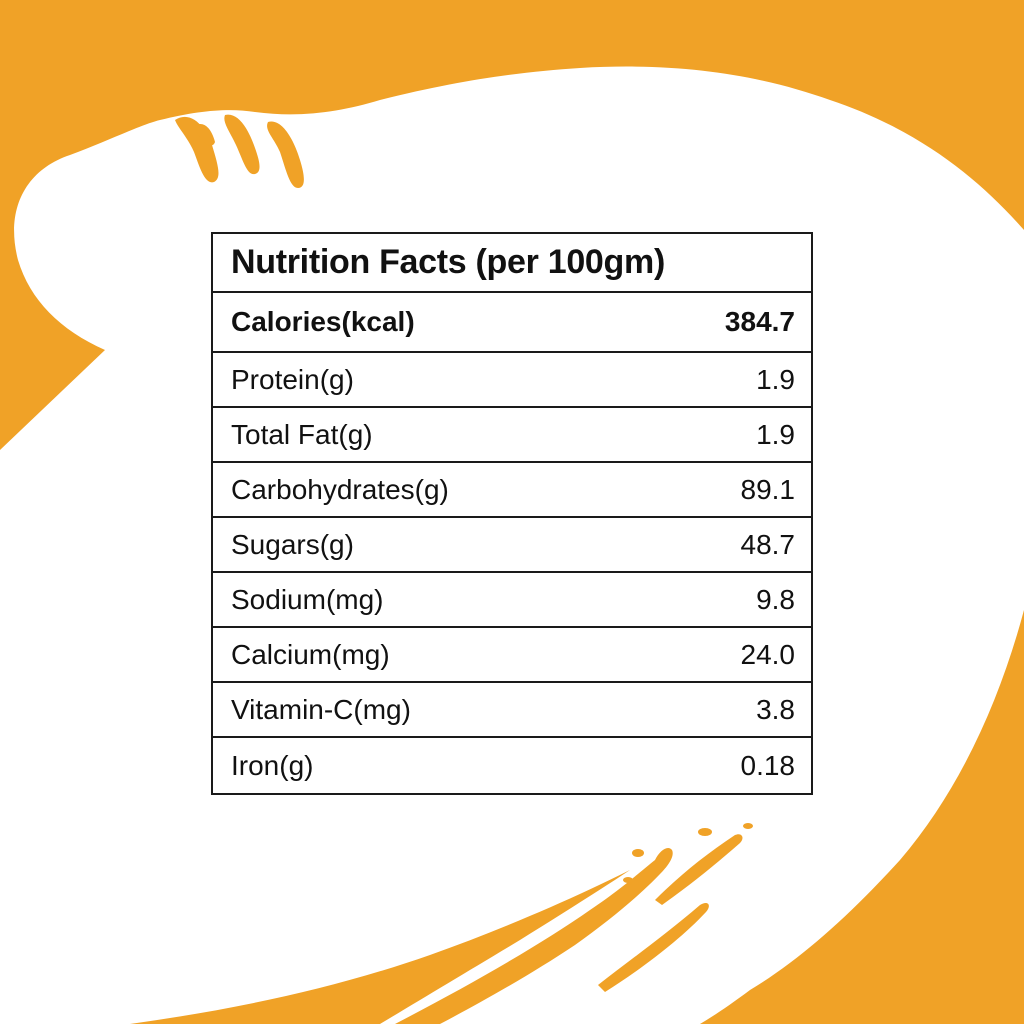 The image size is (1024, 1024). Describe the element at coordinates (512, 435) in the screenshot. I see `nutrient-row-total-fat: Total Fat(g) 1.9` at that location.